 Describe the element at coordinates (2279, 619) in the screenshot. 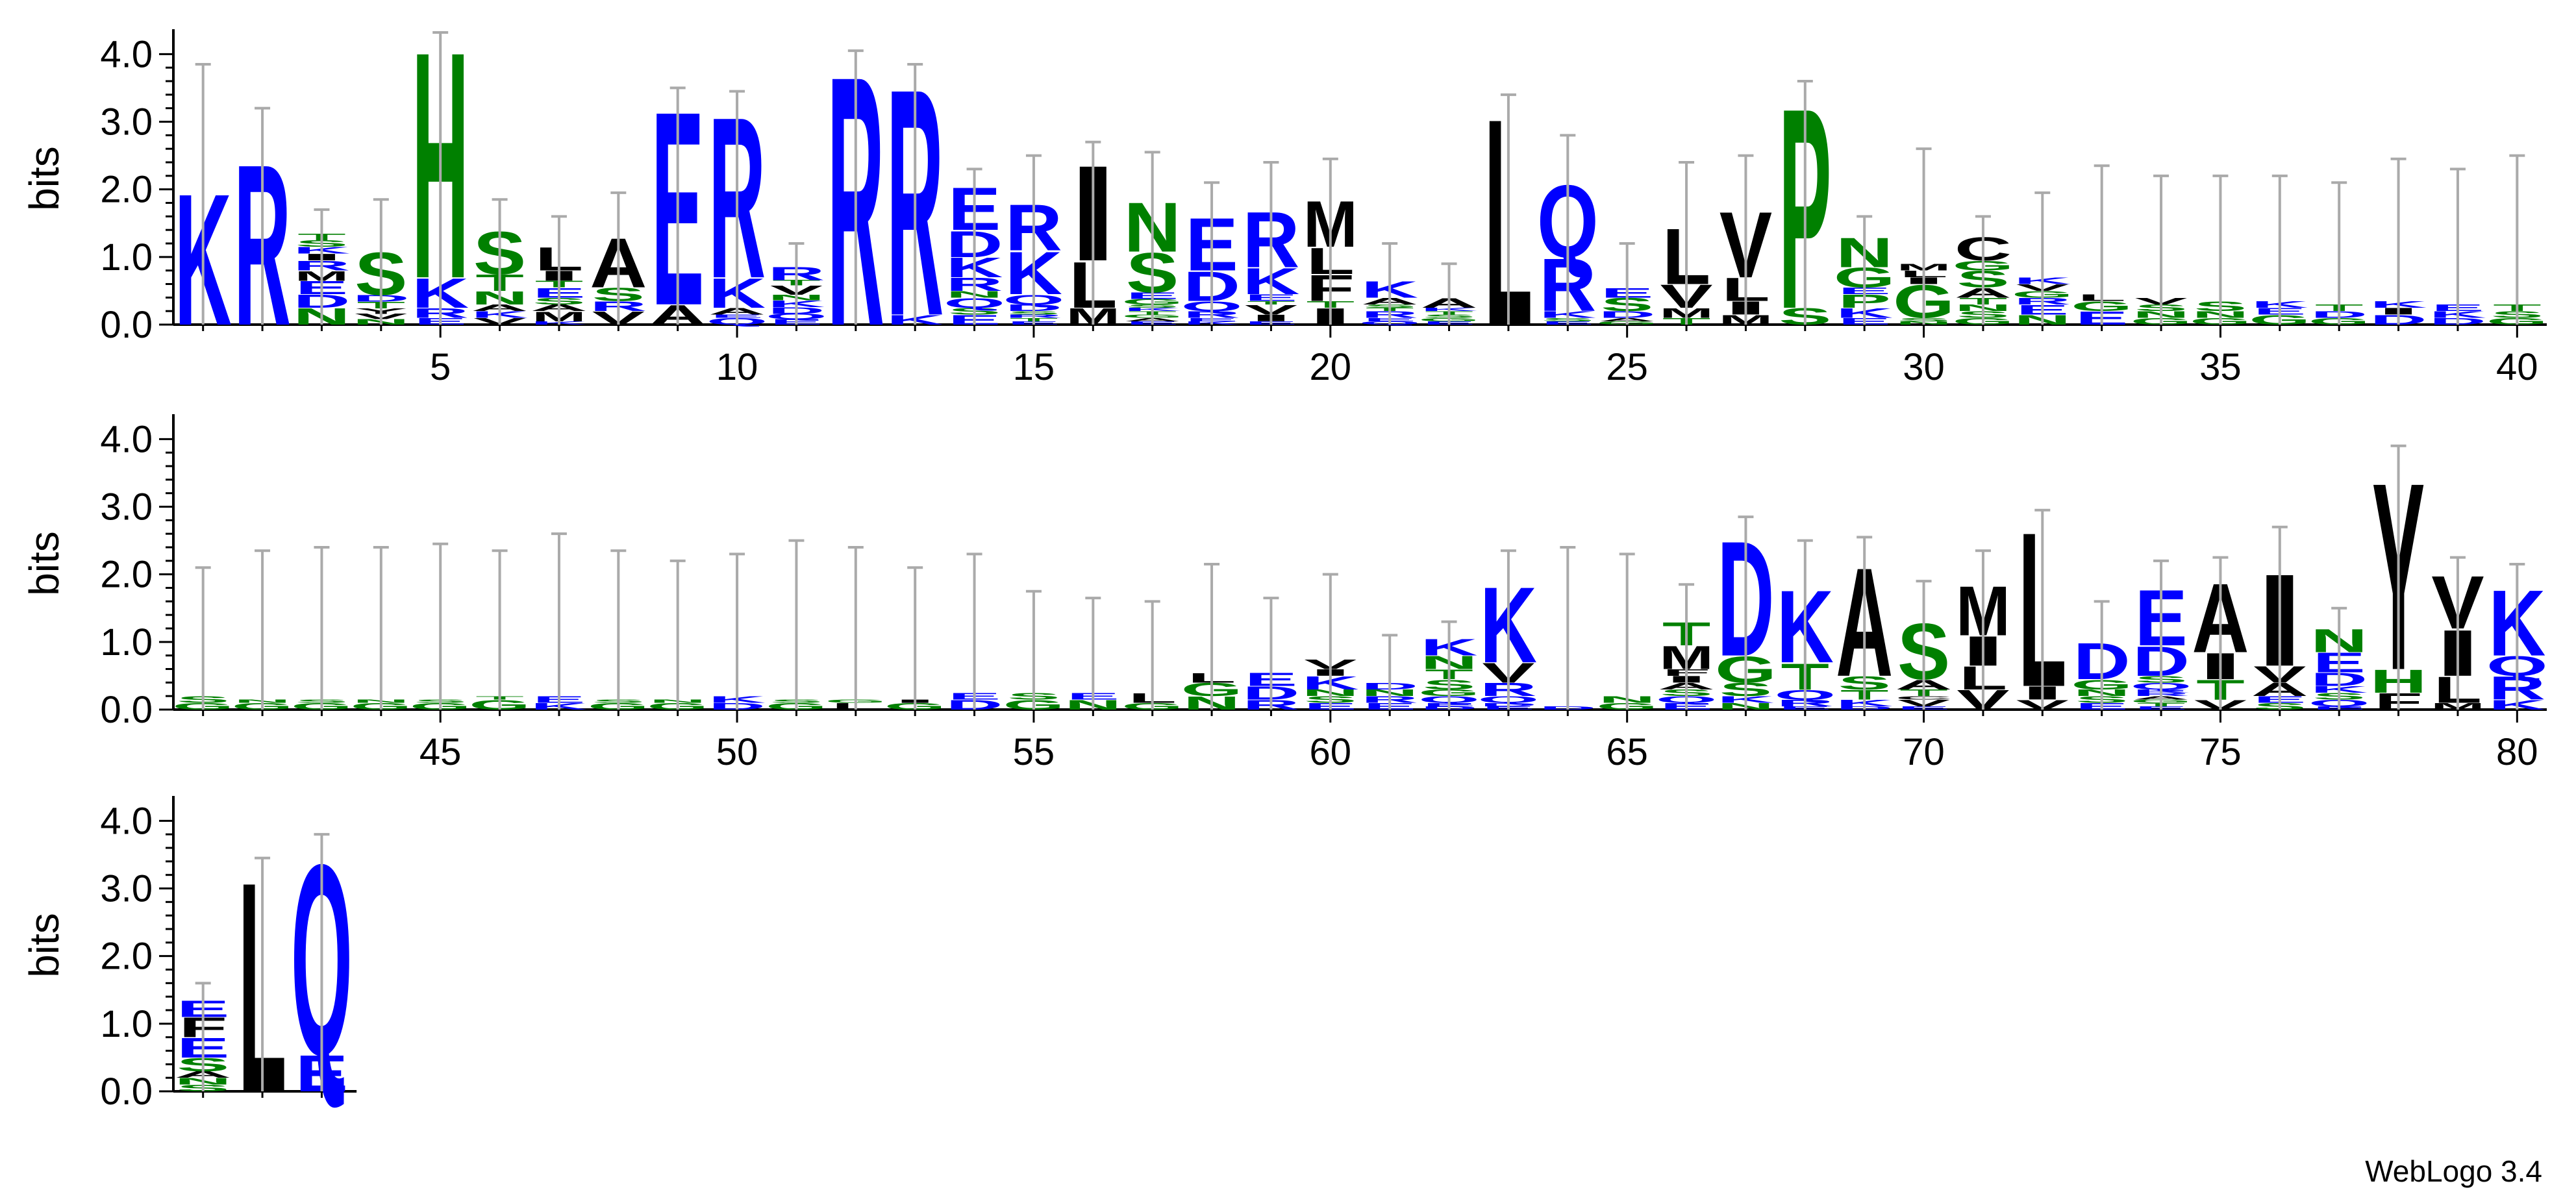

I see `stack-position-76: SEAVI` at that location.